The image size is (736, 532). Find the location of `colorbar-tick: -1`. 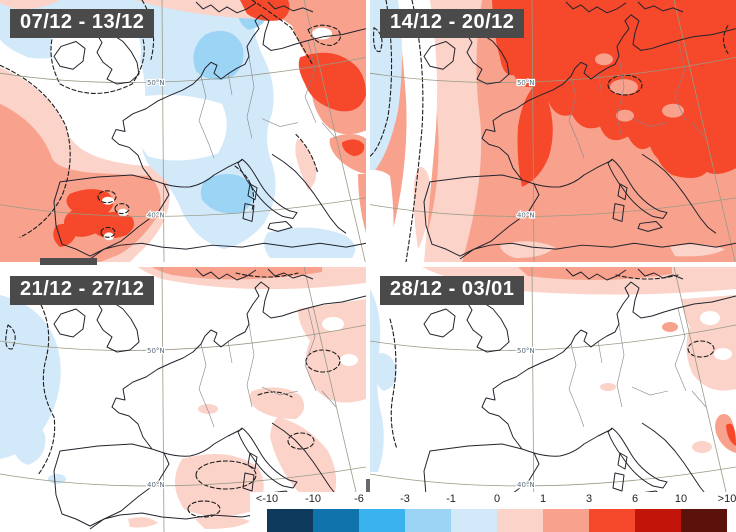

colorbar-tick: -1 is located at coordinates (451, 499).